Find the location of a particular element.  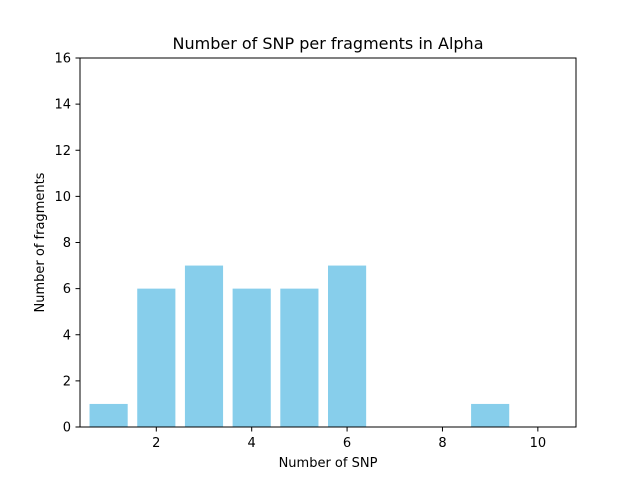

x-axis: 2 4 6 8 10 is located at coordinates (349, 439).